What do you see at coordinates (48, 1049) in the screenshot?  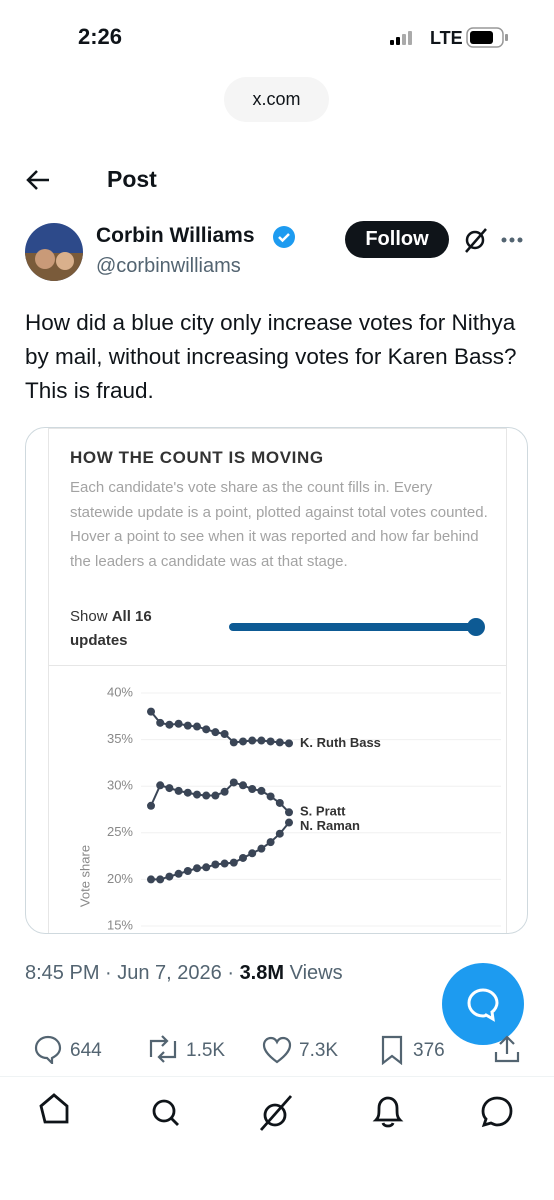 I see `reply-icon` at bounding box center [48, 1049].